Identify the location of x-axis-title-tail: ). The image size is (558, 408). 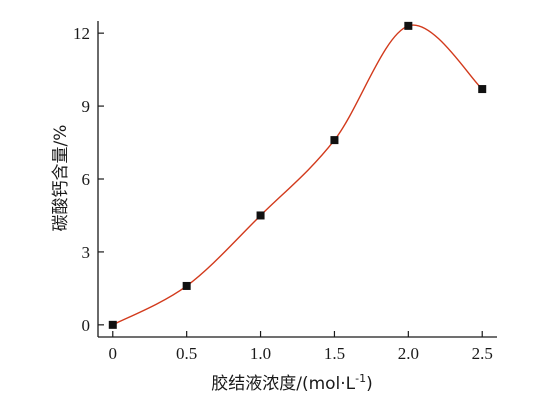
(369, 384).